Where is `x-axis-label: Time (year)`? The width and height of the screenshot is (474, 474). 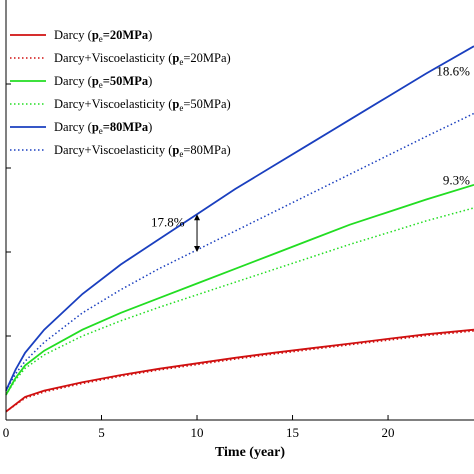 x-axis-label: Time (year) is located at coordinates (250, 452).